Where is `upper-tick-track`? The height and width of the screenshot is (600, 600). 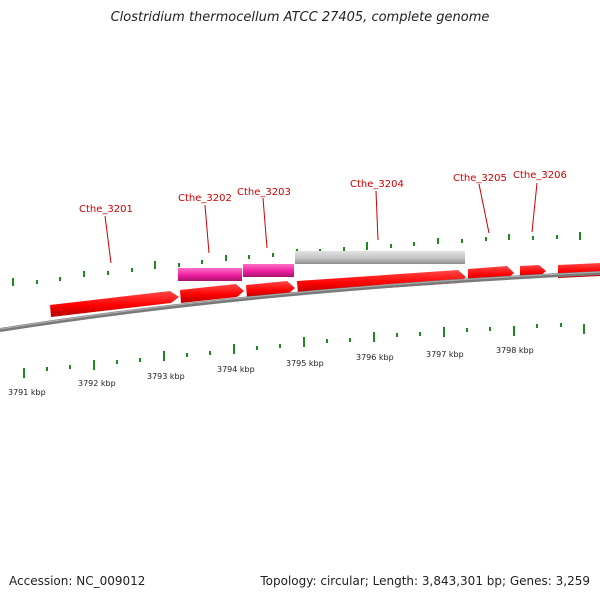 upper-tick-track is located at coordinates (296, 259).